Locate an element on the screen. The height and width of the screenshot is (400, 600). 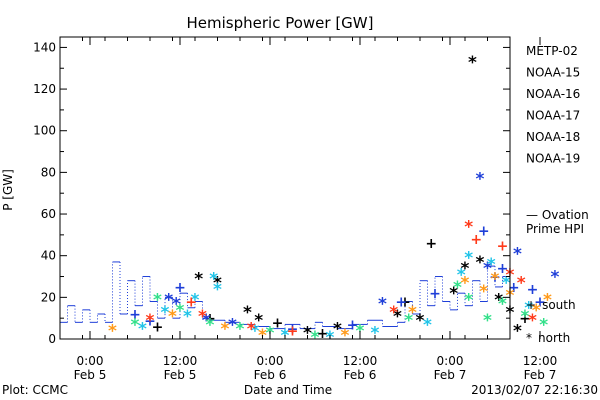
ovation-line-layer is located at coordinates (285, 295).